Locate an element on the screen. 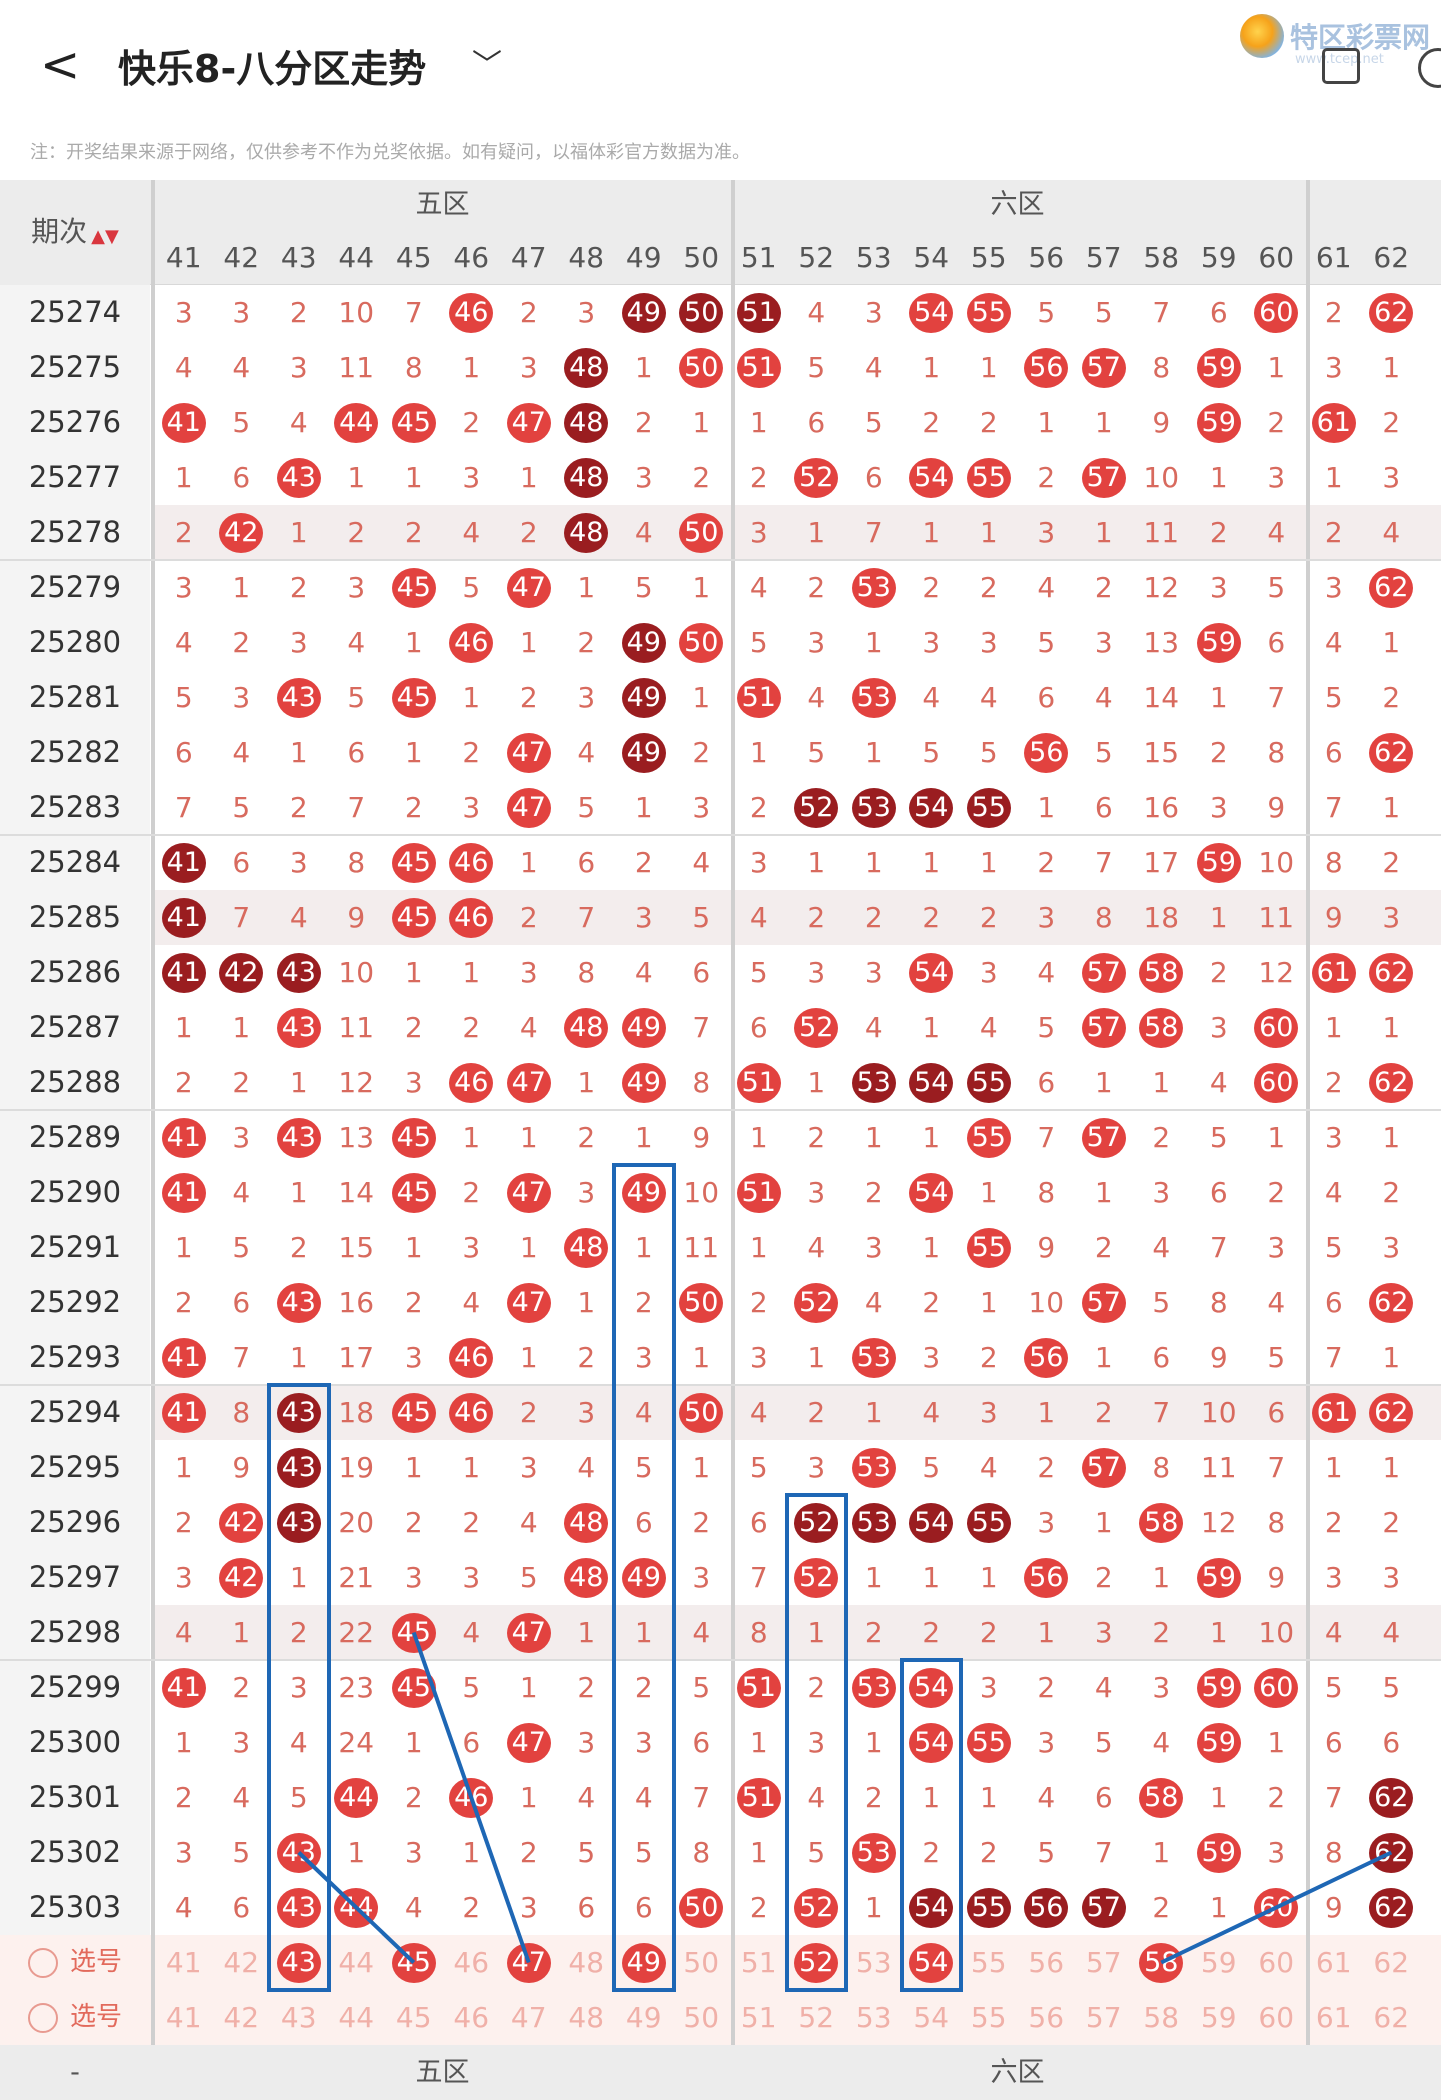  back-icon: < is located at coordinates (60, 65).